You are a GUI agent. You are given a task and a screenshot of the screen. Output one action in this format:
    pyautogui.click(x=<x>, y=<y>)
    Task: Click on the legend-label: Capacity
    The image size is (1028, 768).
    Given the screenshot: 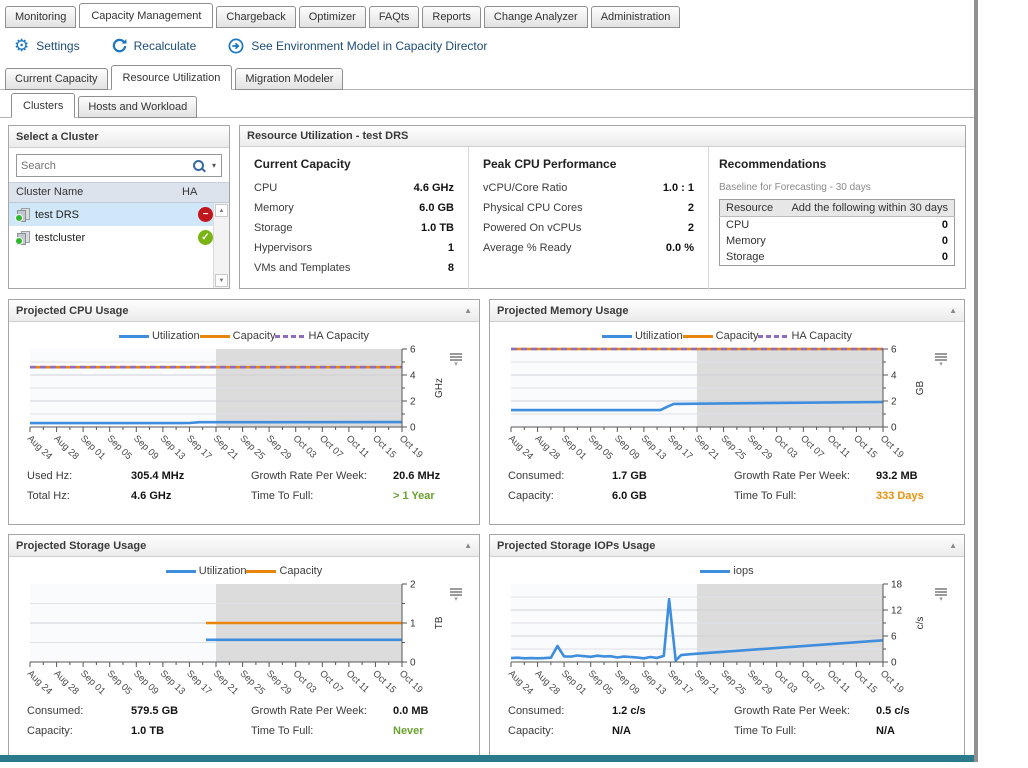 What is the action you would take?
    pyautogui.click(x=301, y=571)
    